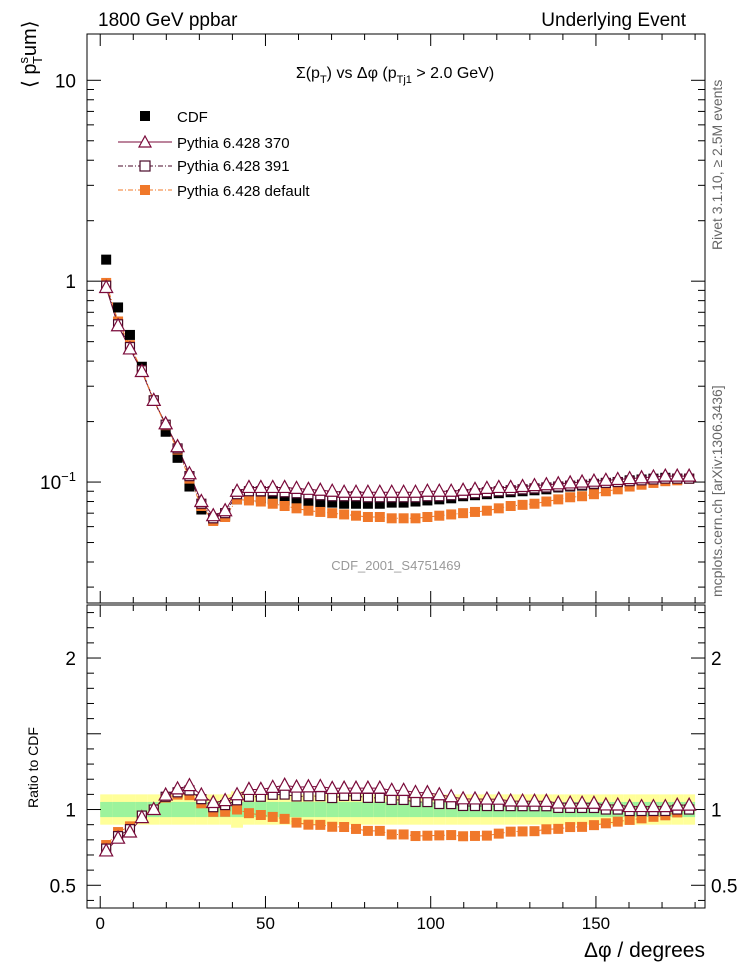 This screenshot has height=972, width=746. What do you see at coordinates (265, 923) in the screenshot?
I see `x-tick-label: 50` at bounding box center [265, 923].